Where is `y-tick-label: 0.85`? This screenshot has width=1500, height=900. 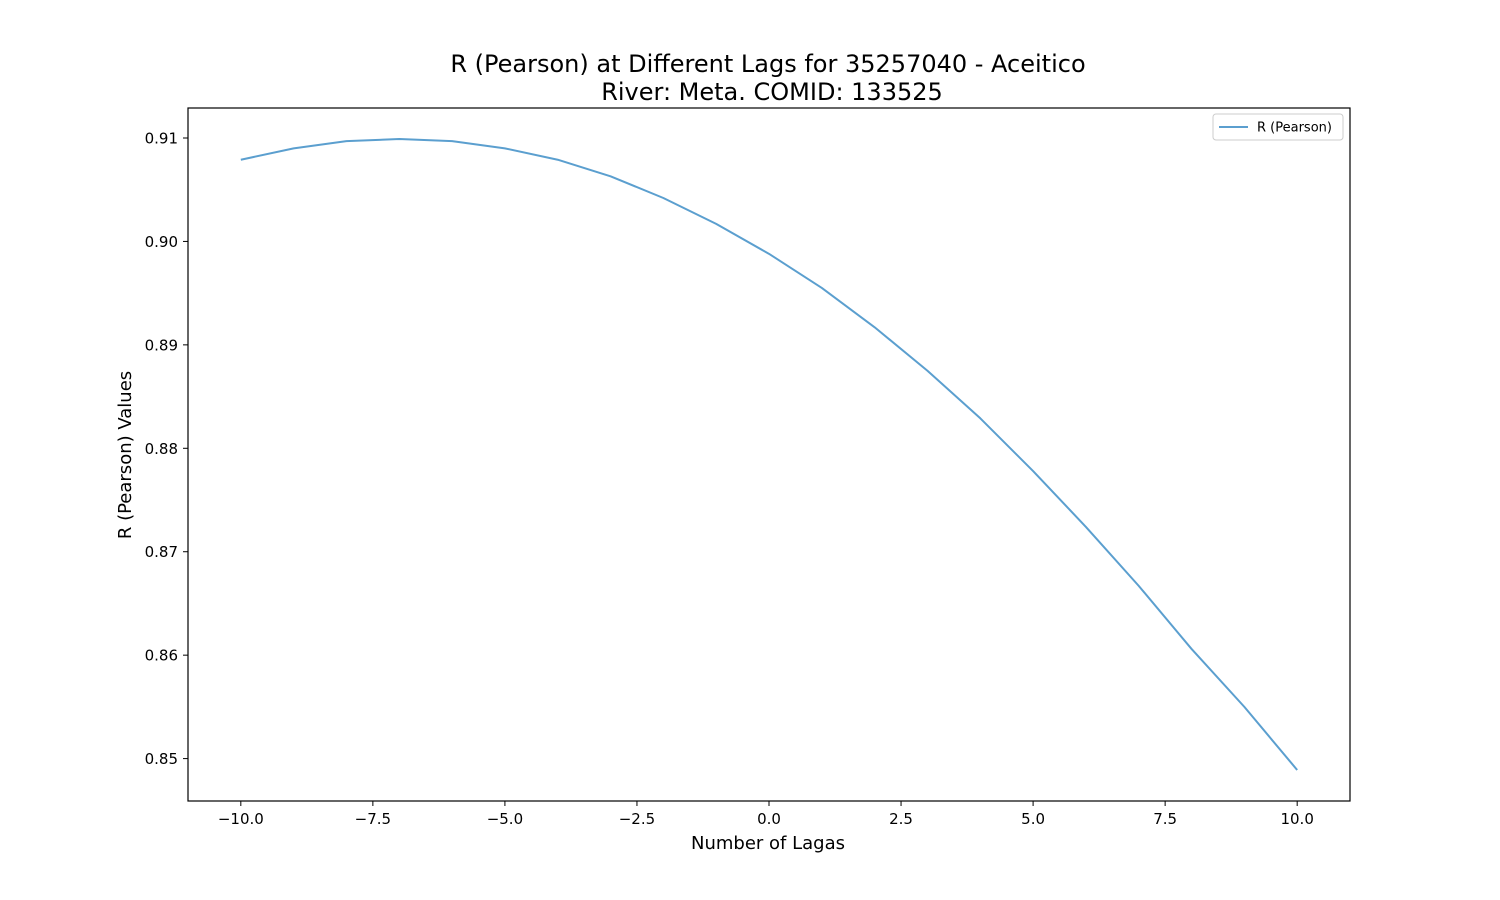
y-tick-label: 0.85 is located at coordinates (161, 759).